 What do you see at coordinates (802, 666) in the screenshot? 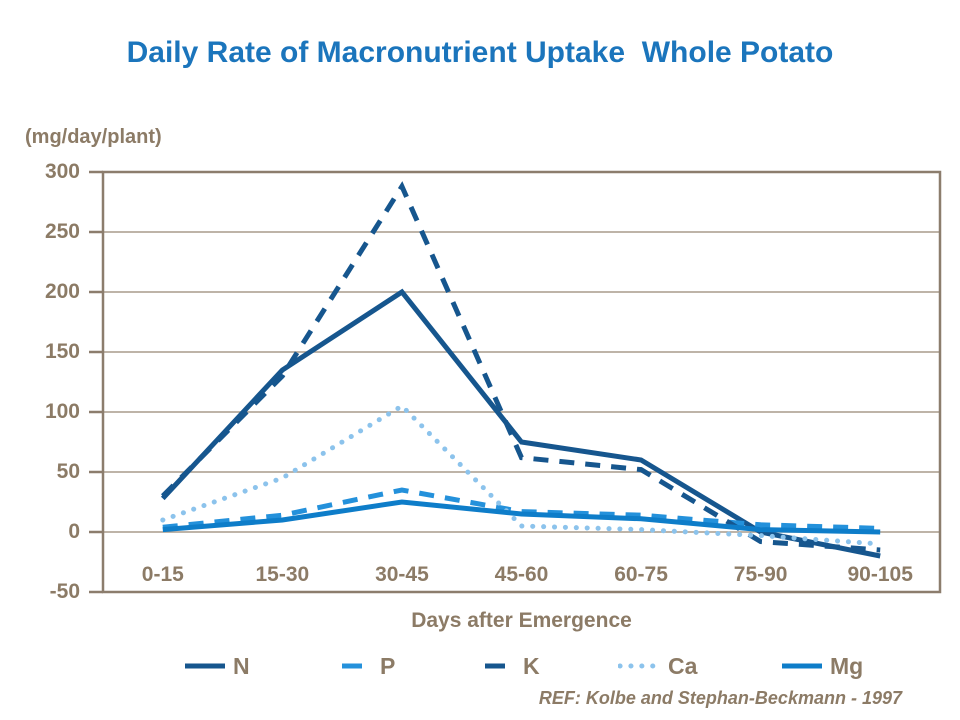
I see `legend-swatch-Mg` at bounding box center [802, 666].